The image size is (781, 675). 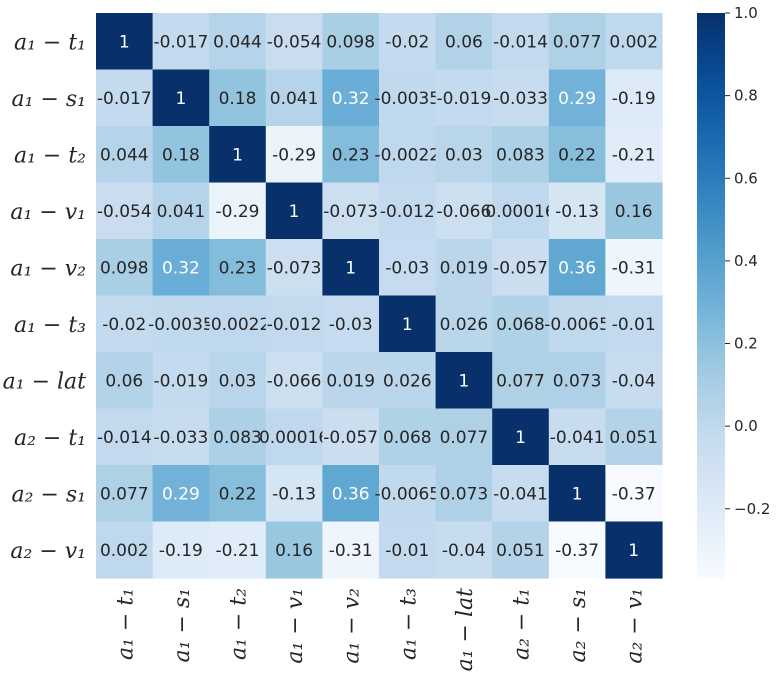 What do you see at coordinates (407, 381) in the screenshot?
I see `cell-value-label: 0.026` at bounding box center [407, 381].